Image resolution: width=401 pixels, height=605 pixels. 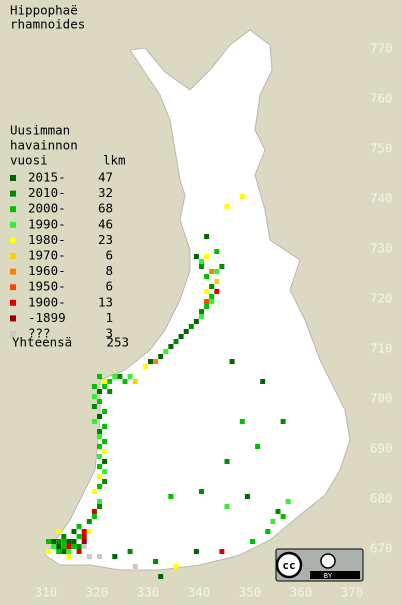 I want to click on y-tick-label: 690, so click(x=381, y=448).